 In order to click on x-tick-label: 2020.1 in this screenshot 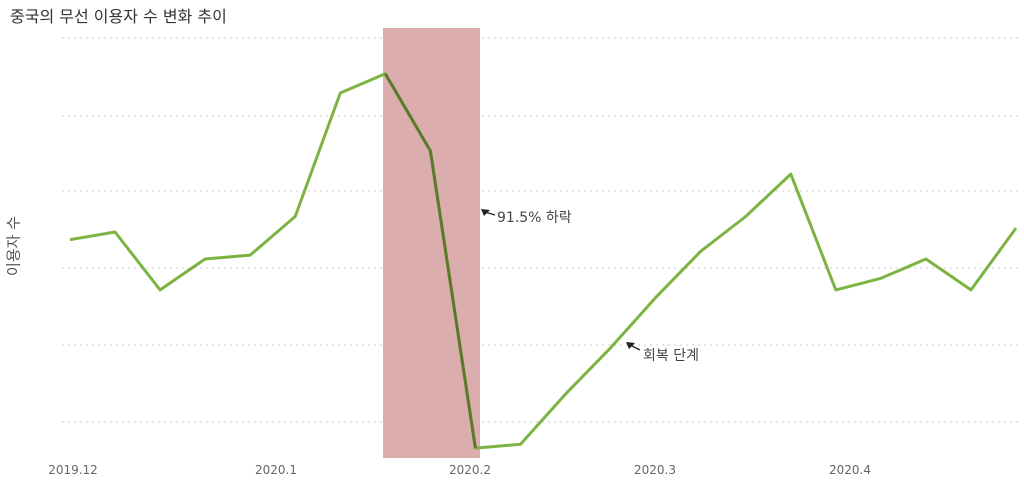, I will do `click(276, 470)`.